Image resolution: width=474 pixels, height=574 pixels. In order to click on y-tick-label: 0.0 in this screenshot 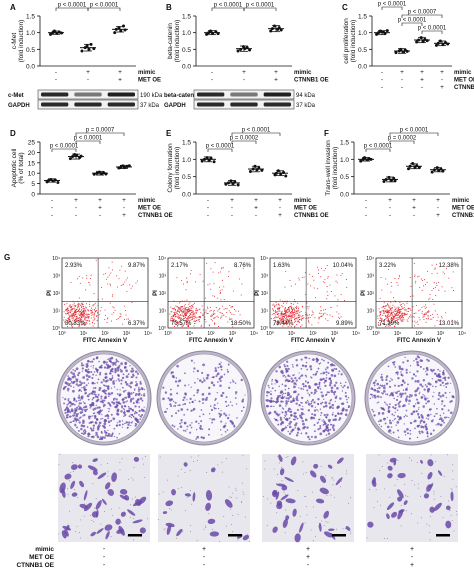, I will do `click(186, 67)`.